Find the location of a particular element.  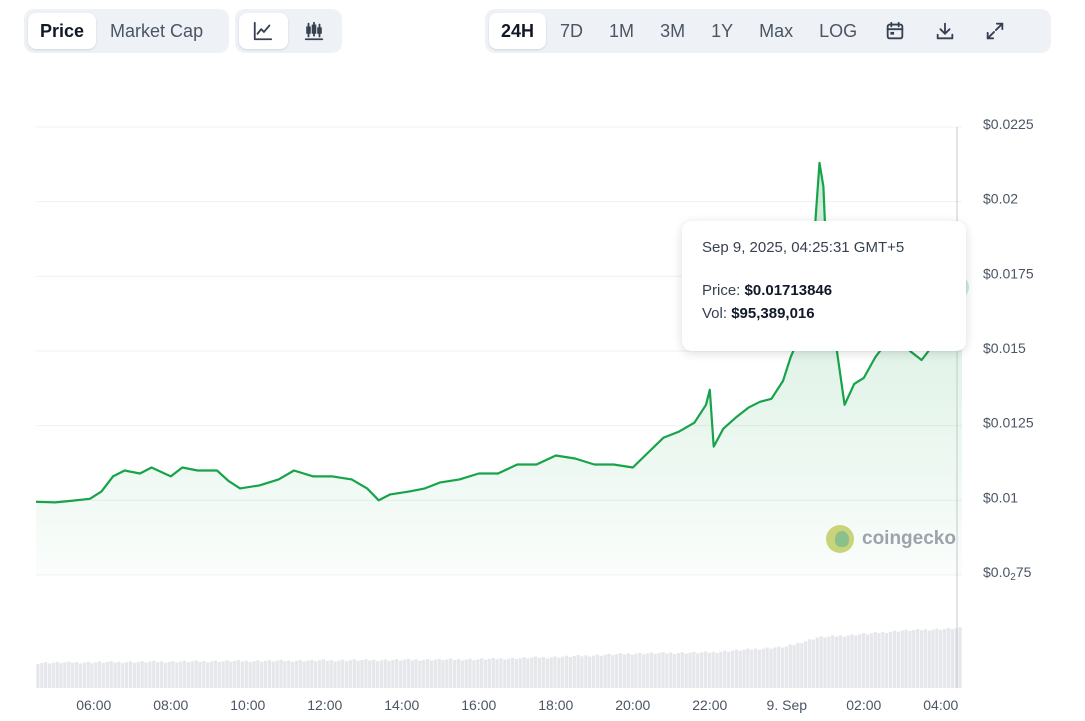

range-tab-group: 24H 7D 1M 3M 1Y Max LOG is located at coordinates (768, 31).